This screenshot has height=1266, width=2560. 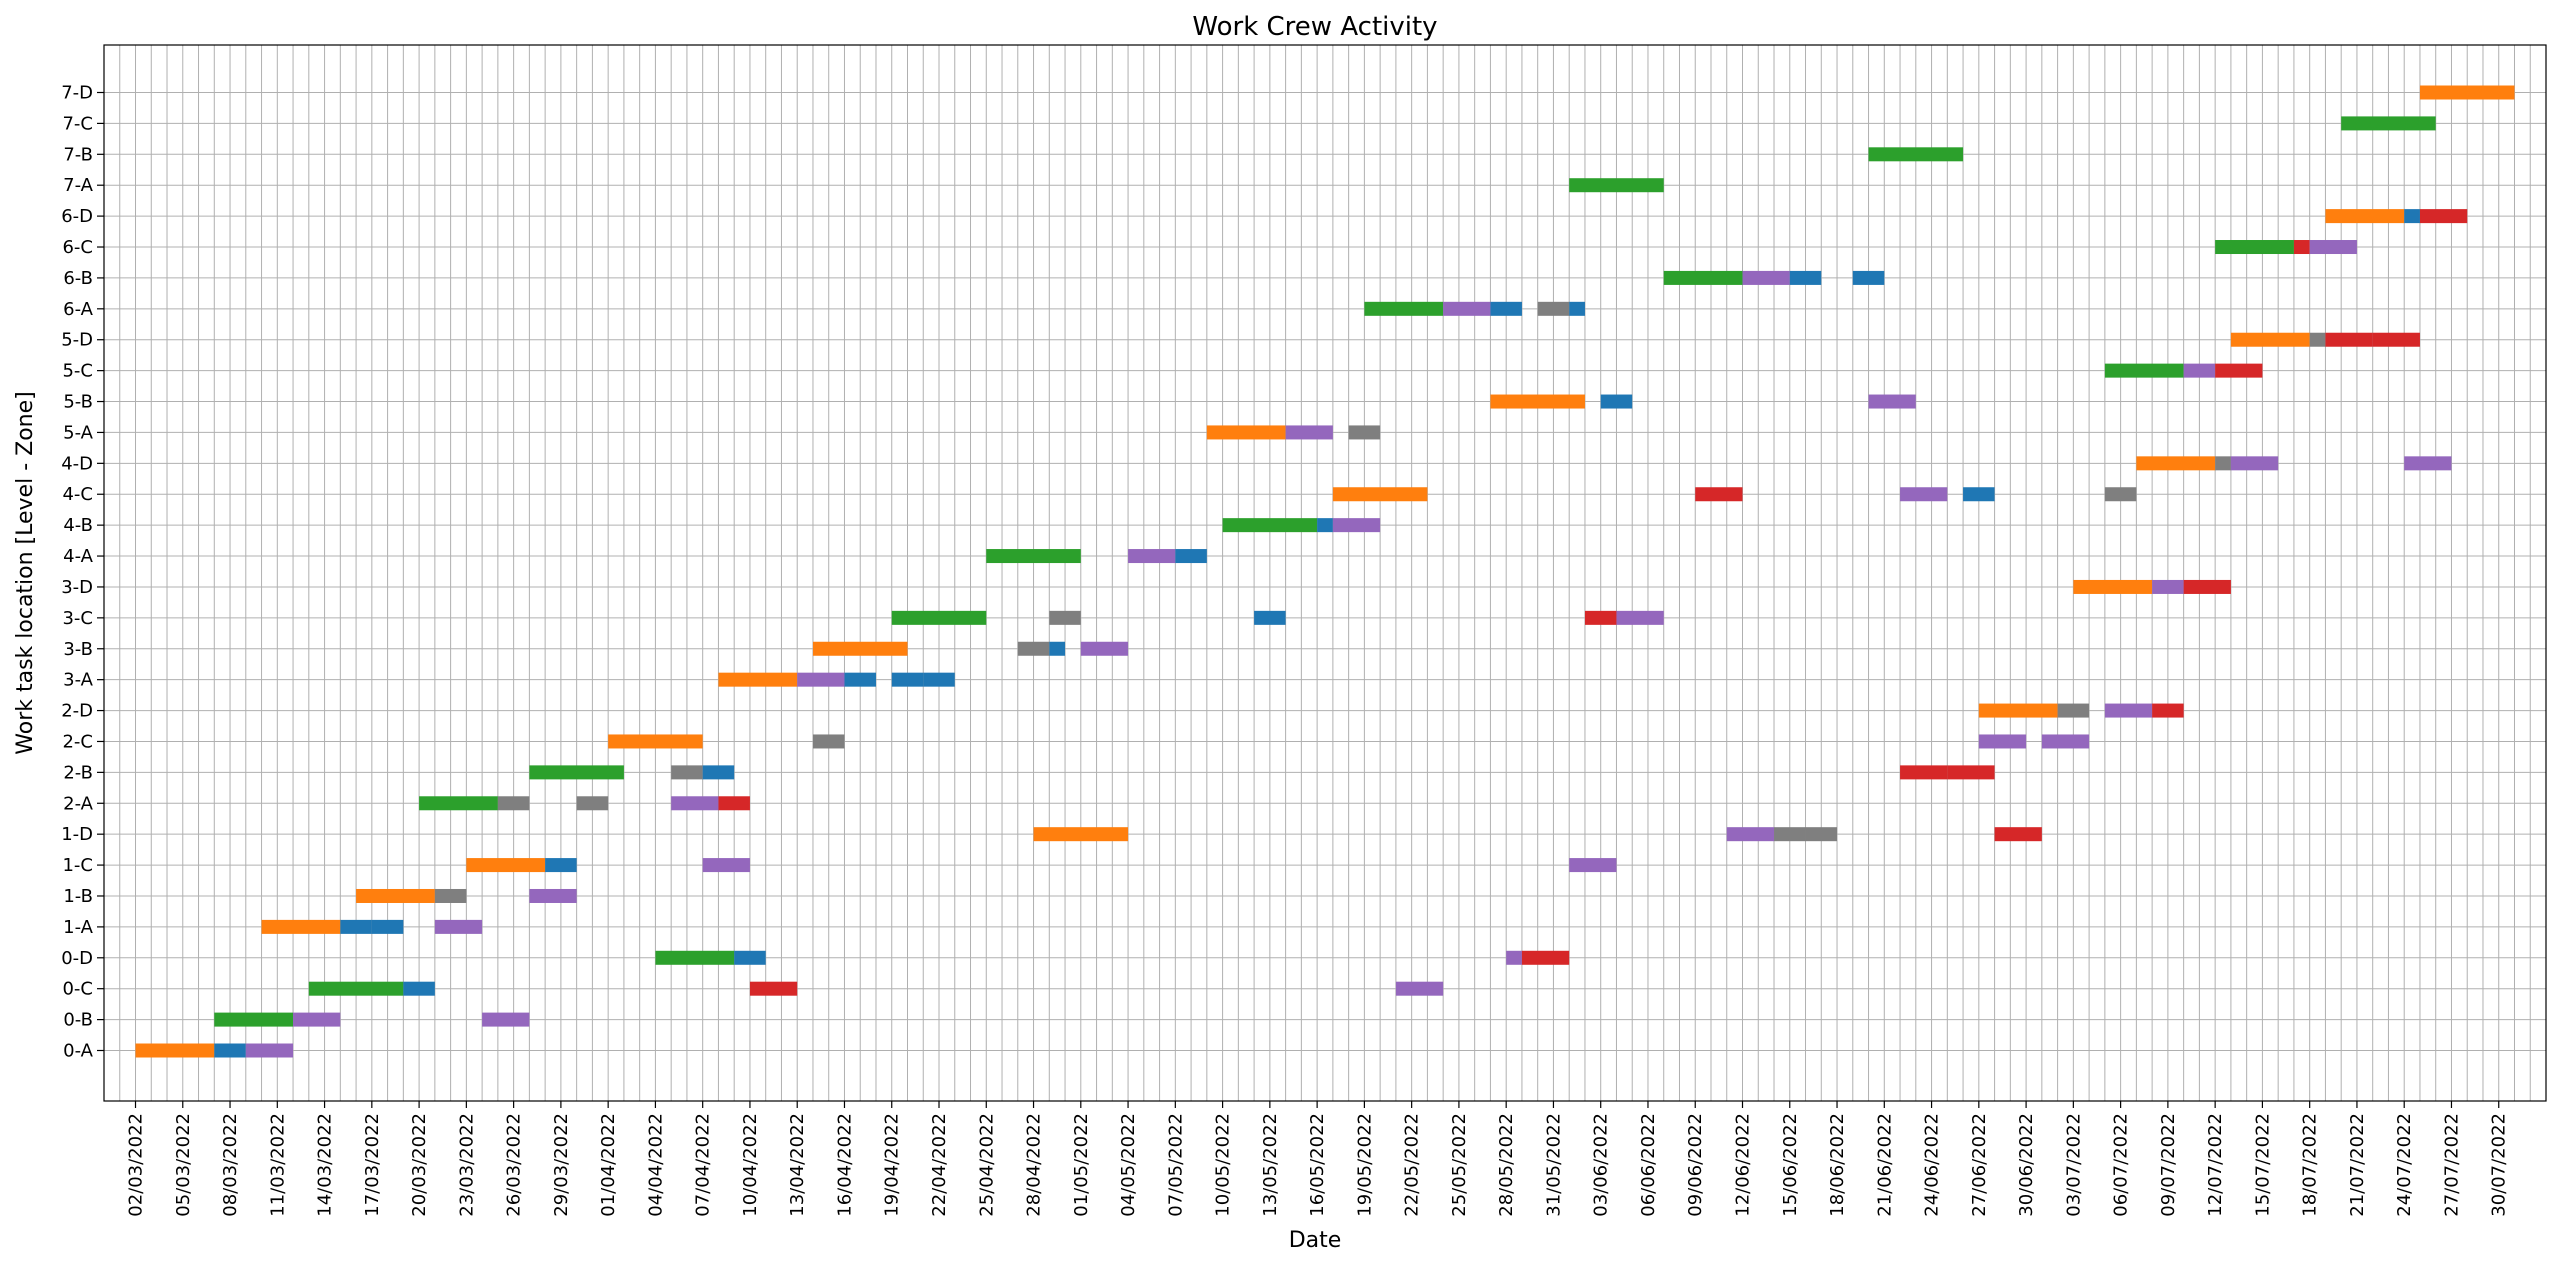 What do you see at coordinates (2215, 1165) in the screenshot?
I see `x-tick-label: 12/07/2022` at bounding box center [2215, 1165].